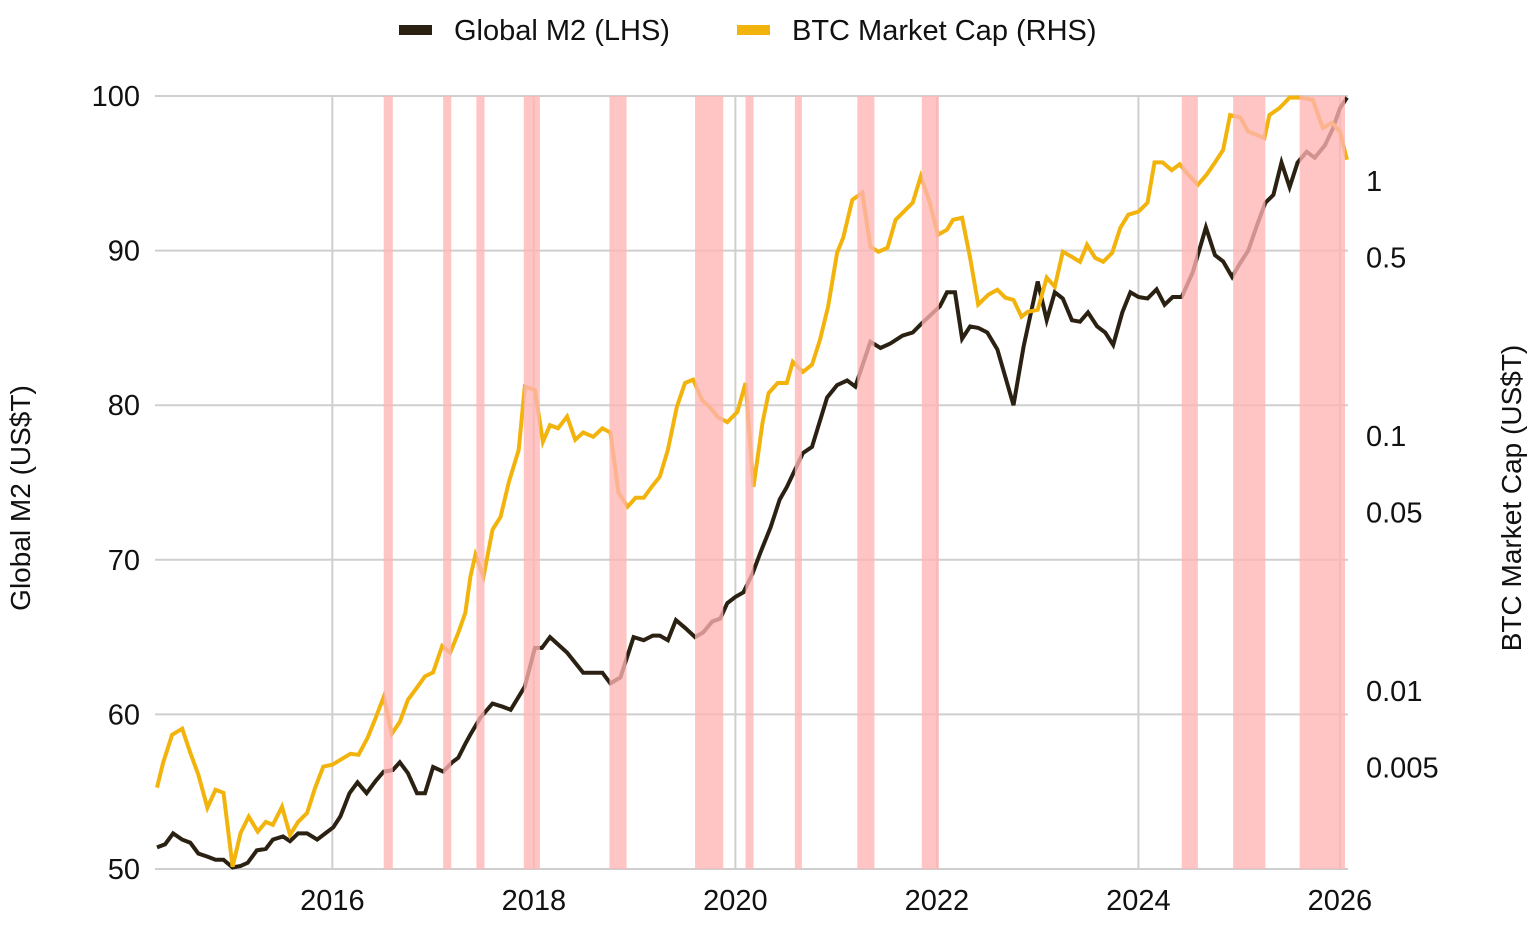 The image size is (1536, 945). Describe the element at coordinates (1402, 769) in the screenshot. I see `y2-tick-label: 0.005` at that location.